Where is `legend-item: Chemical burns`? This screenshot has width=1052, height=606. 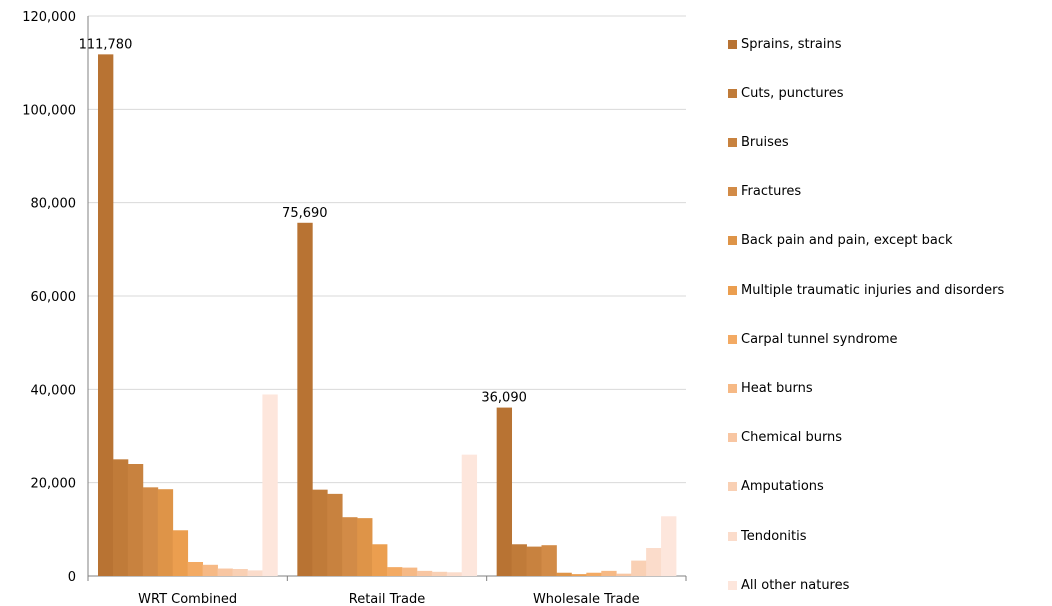
legend-item: Chemical burns is located at coordinates (785, 438).